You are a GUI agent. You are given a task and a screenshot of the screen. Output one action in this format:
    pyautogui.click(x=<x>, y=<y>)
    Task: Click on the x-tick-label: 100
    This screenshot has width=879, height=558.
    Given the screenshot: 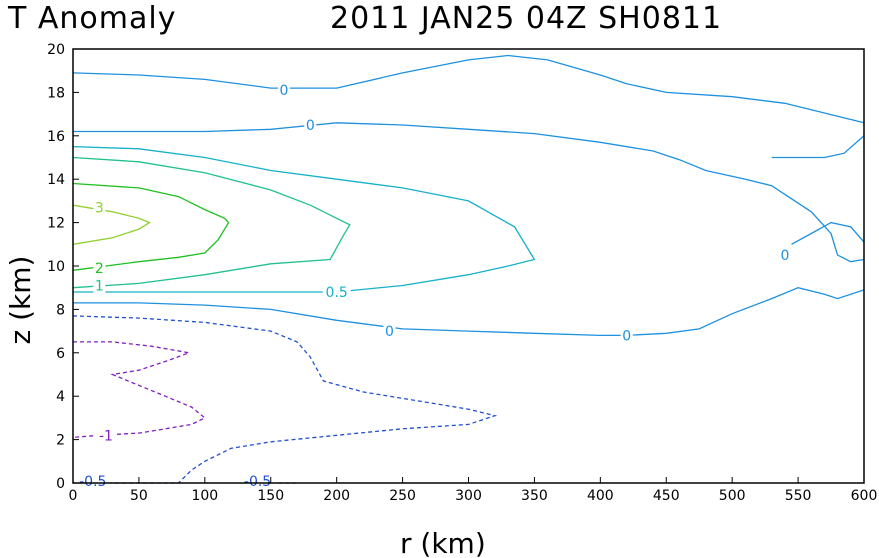 What is the action you would take?
    pyautogui.click(x=204, y=496)
    